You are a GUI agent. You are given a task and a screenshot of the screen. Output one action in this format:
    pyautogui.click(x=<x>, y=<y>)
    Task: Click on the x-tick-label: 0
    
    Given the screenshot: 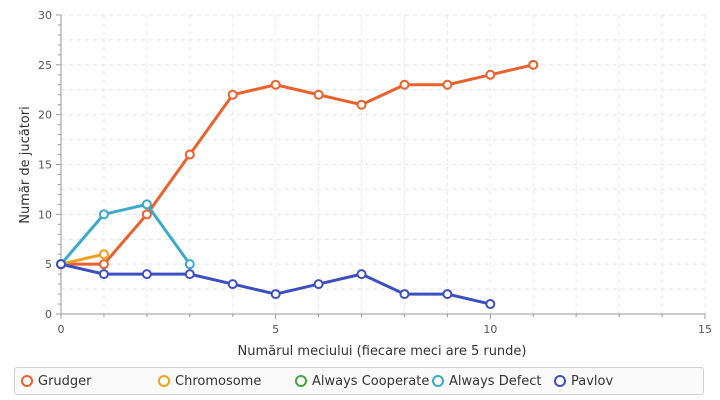 What is the action you would take?
    pyautogui.click(x=61, y=329)
    